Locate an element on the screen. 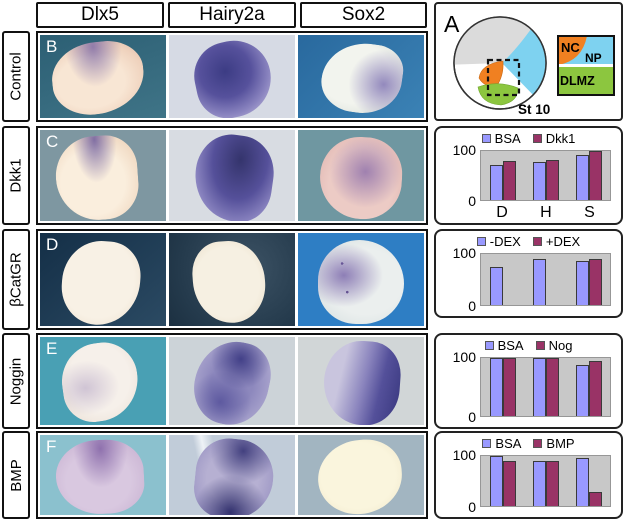  legend-label: BMP is located at coordinates (560, 443).